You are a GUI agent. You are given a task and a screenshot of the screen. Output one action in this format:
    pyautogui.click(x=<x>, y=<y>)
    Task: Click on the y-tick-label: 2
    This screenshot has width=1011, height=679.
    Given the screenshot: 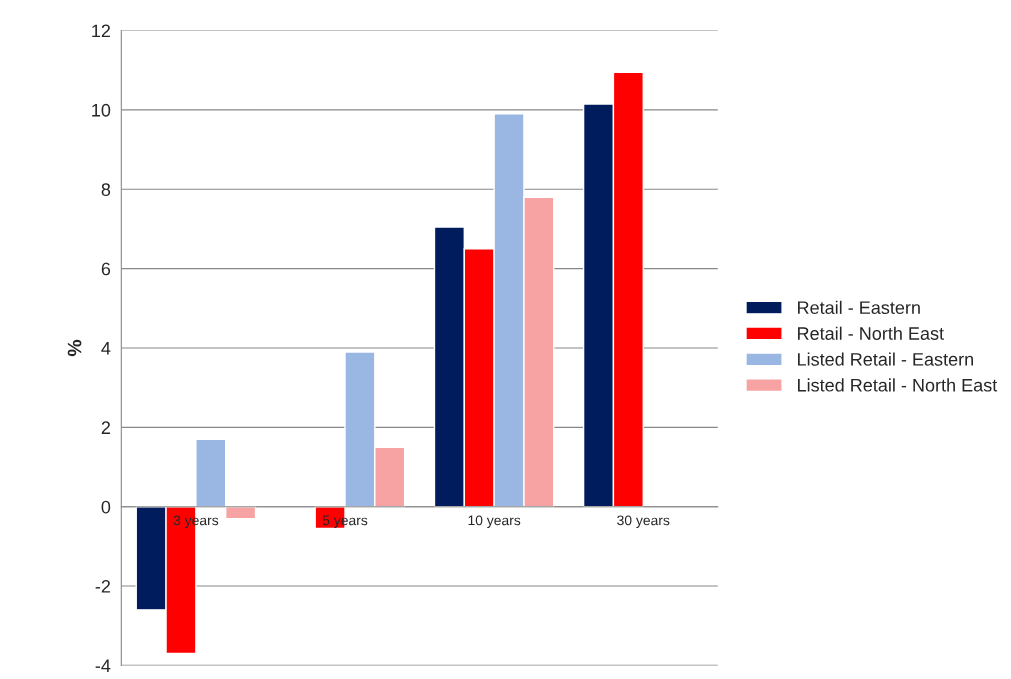 What is the action you would take?
    pyautogui.click(x=105, y=427)
    